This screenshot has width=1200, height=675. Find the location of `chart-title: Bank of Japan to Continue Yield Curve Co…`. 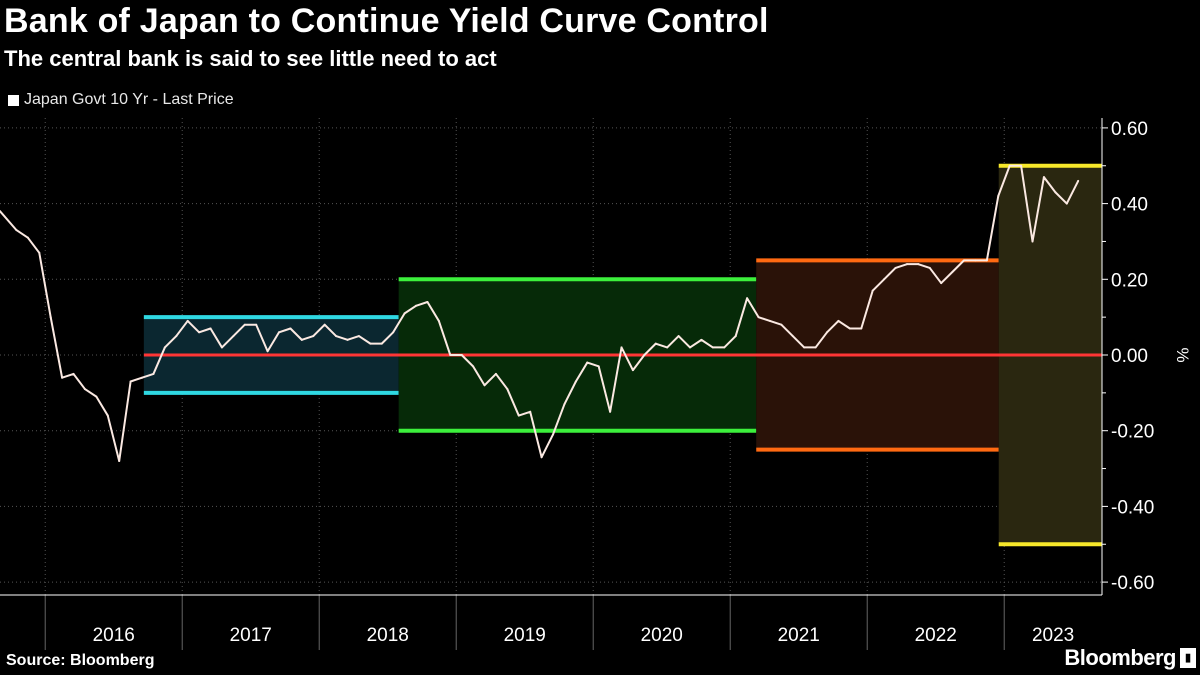

chart-title: Bank of Japan to Continue Yield Curve Co… is located at coordinates (386, 21).